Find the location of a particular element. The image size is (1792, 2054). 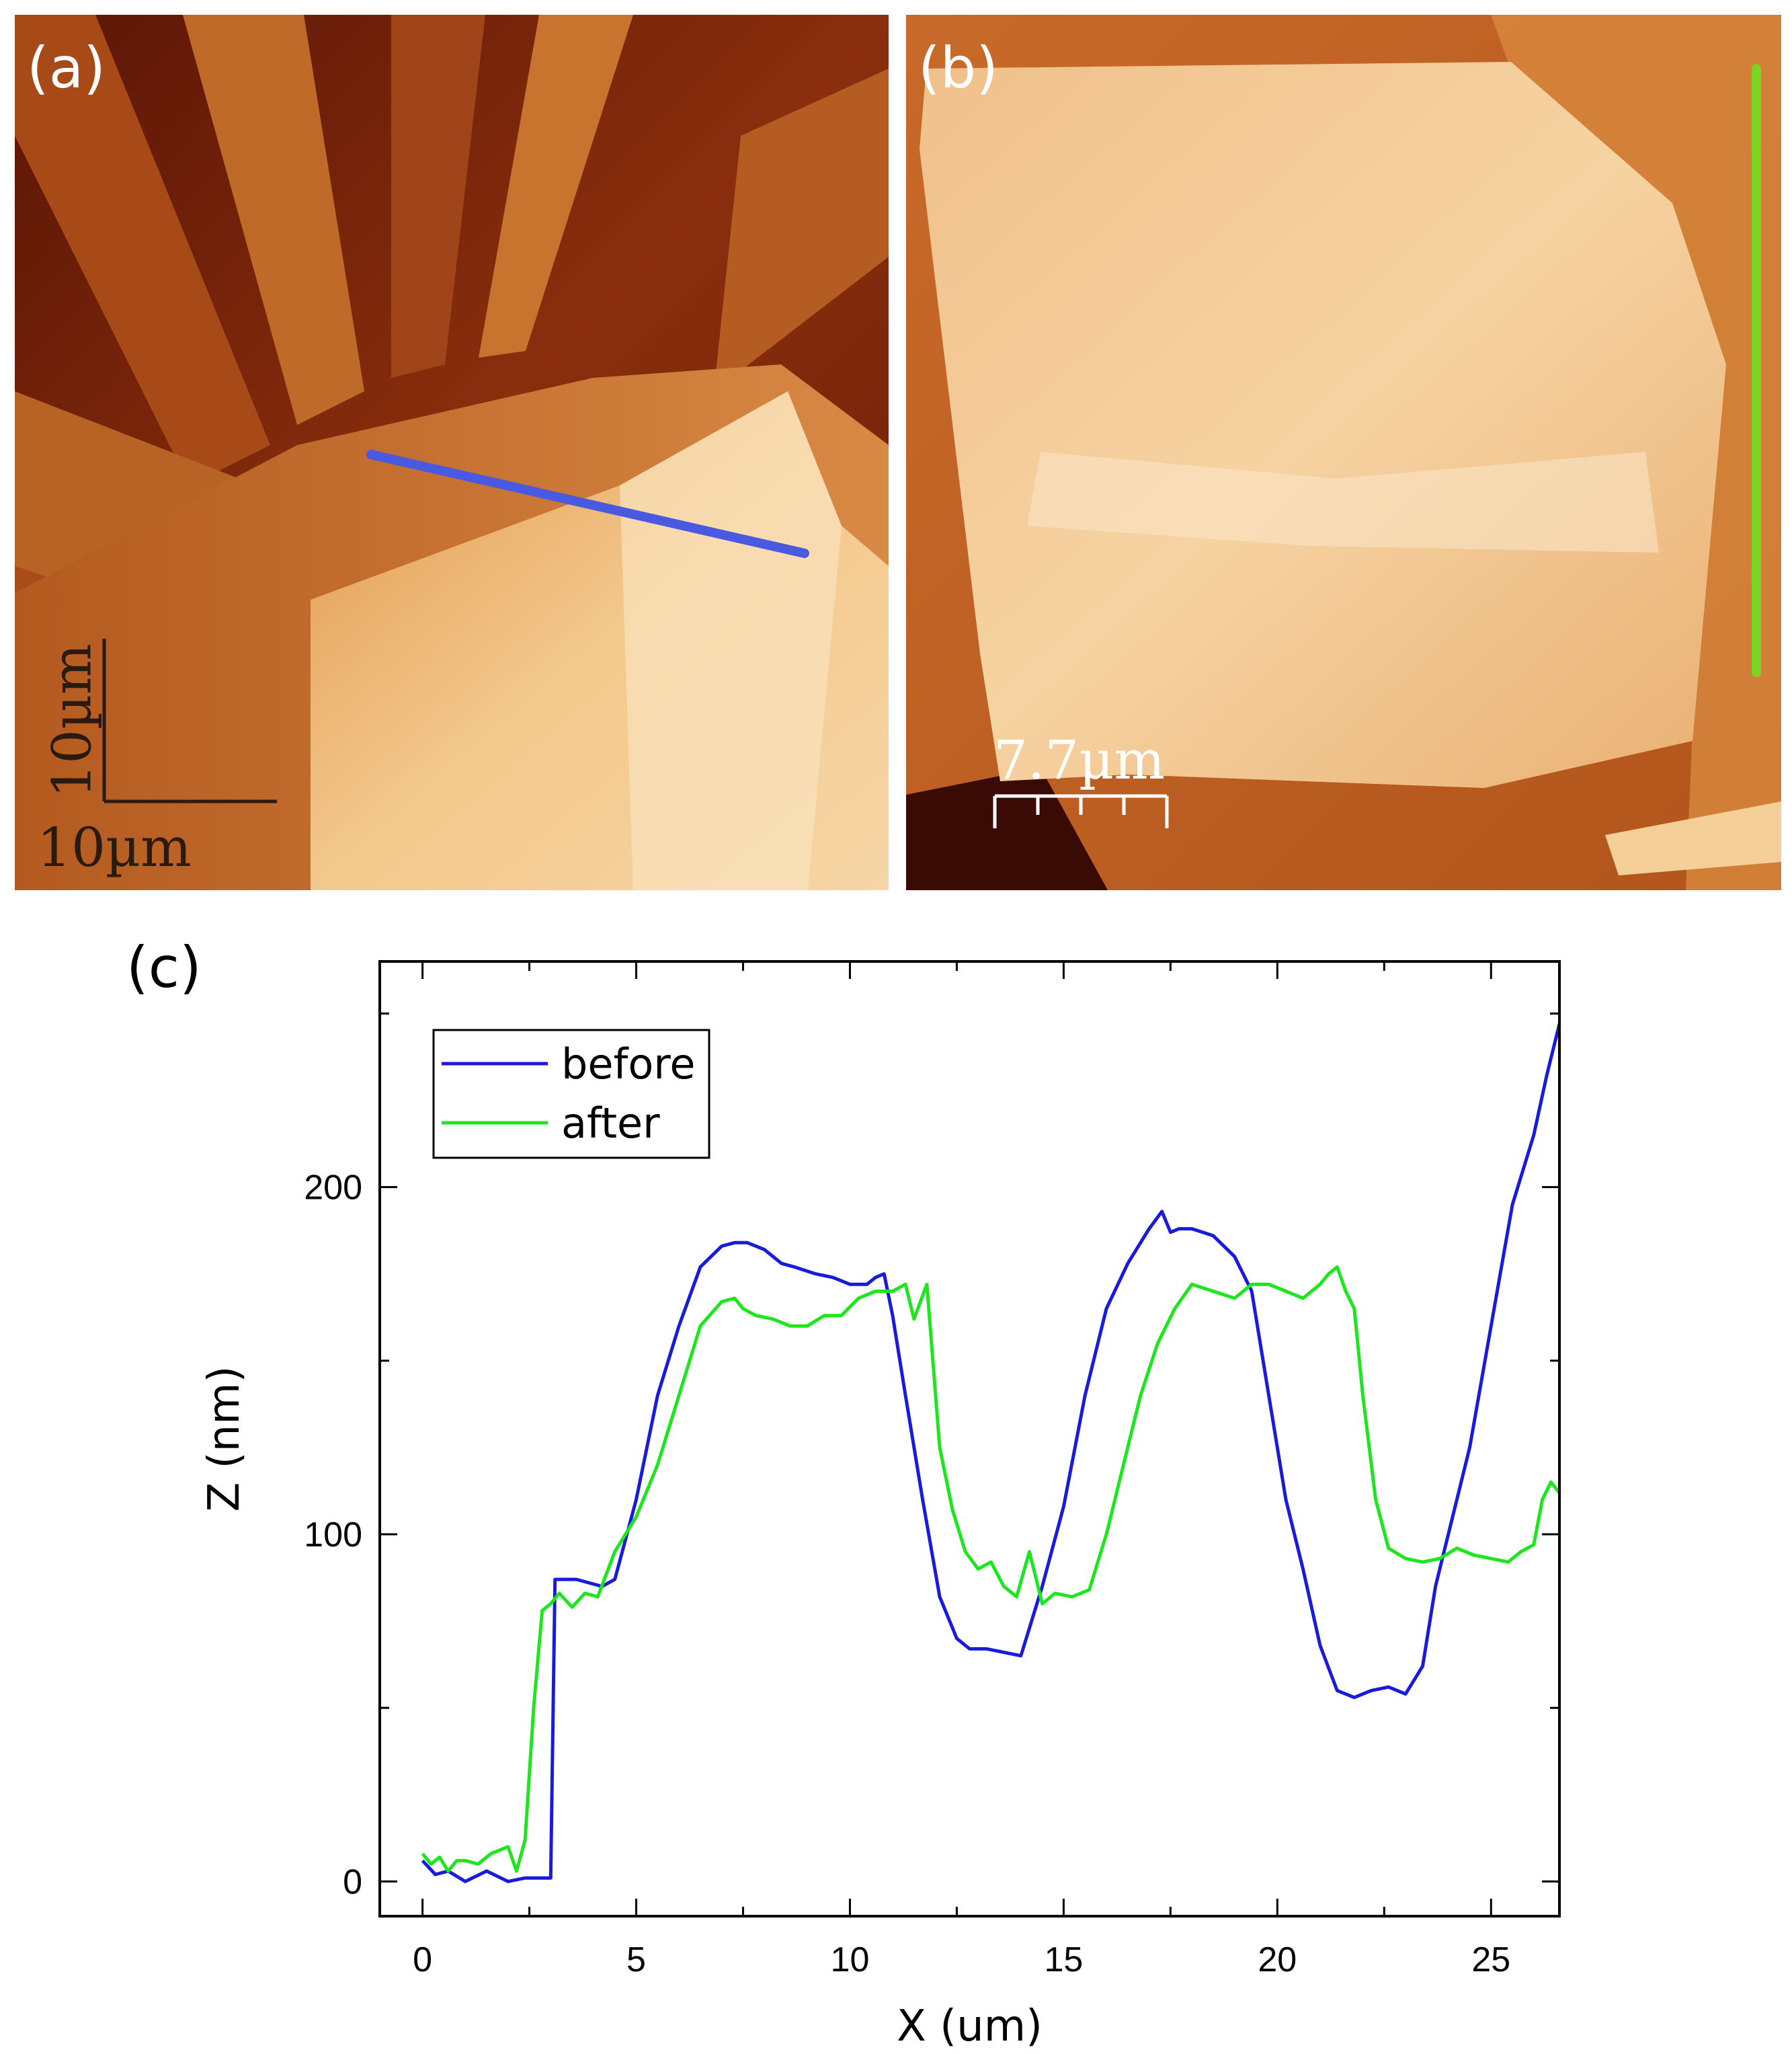

profile-line-before is located at coordinates (587, 504).